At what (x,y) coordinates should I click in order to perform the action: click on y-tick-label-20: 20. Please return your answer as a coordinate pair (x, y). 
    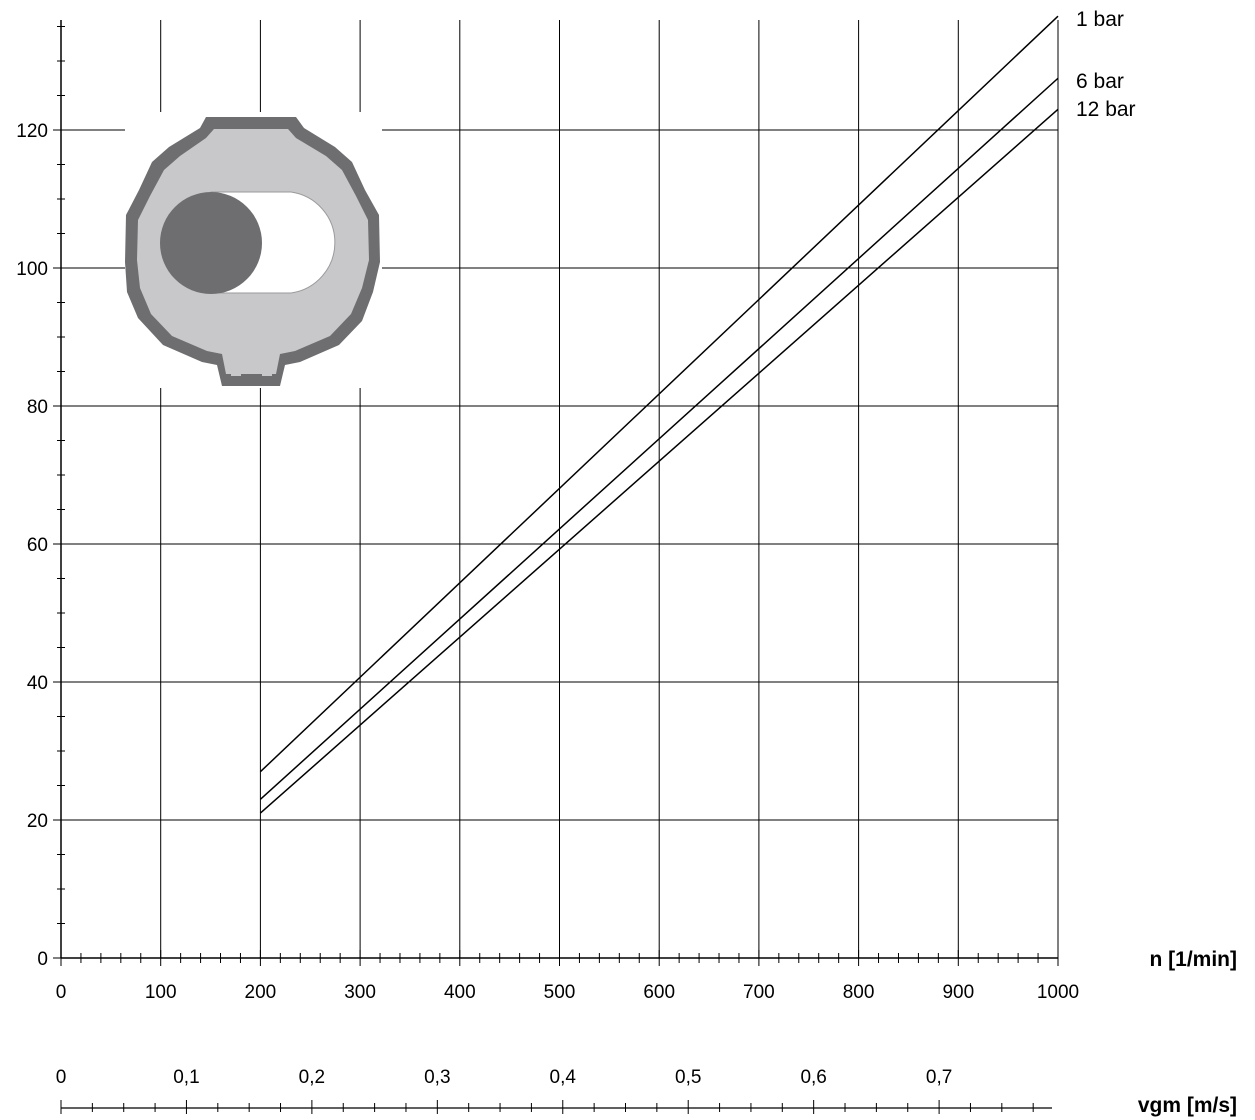
    Looking at the image, I should click on (37, 821).